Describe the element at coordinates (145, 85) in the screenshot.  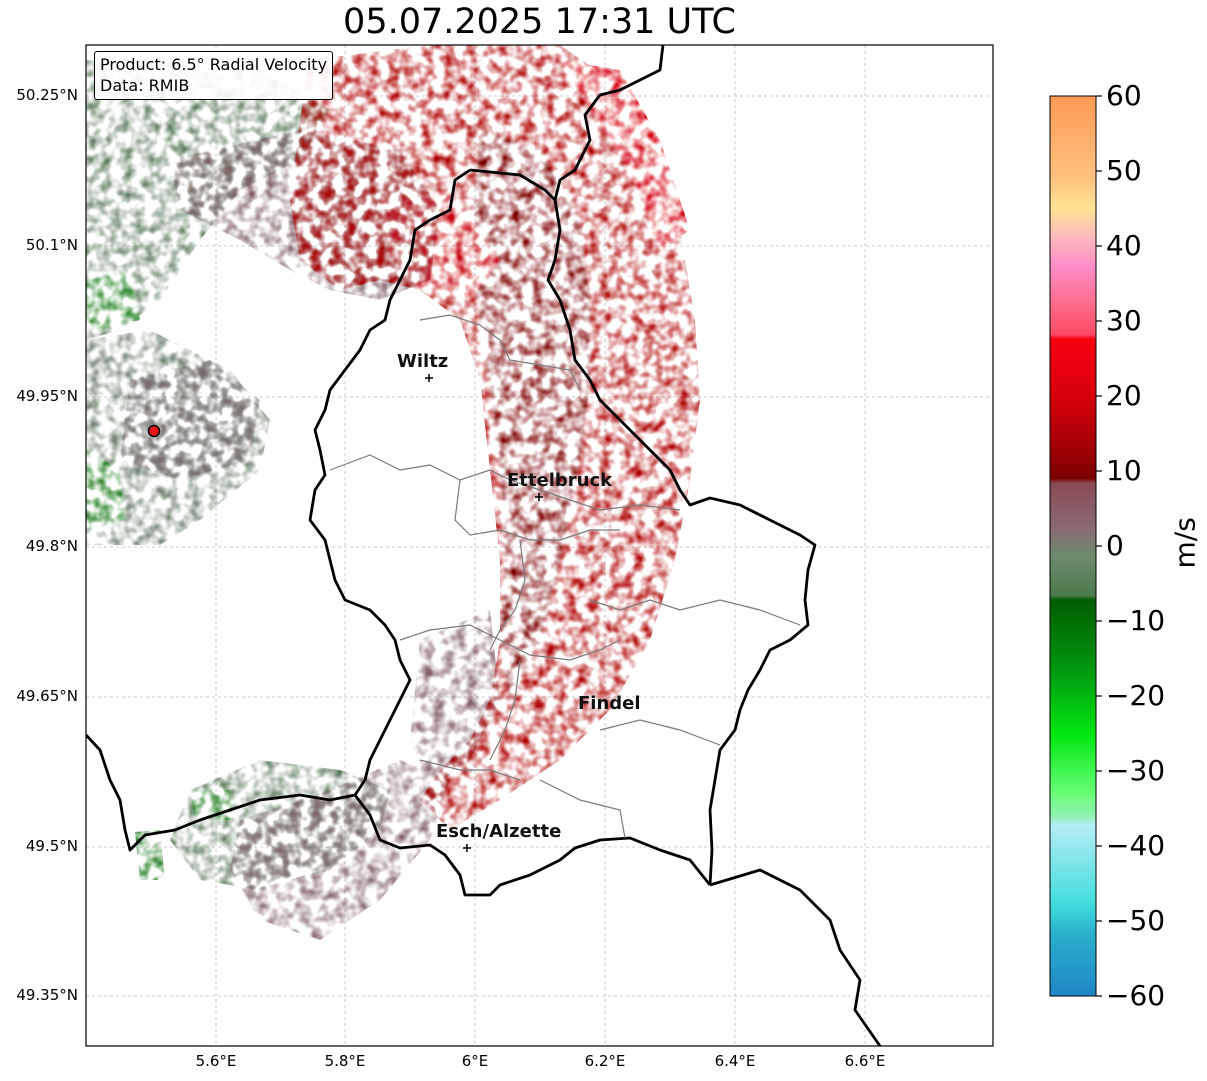
I see `data-source-label: Data: RMIB` at that location.